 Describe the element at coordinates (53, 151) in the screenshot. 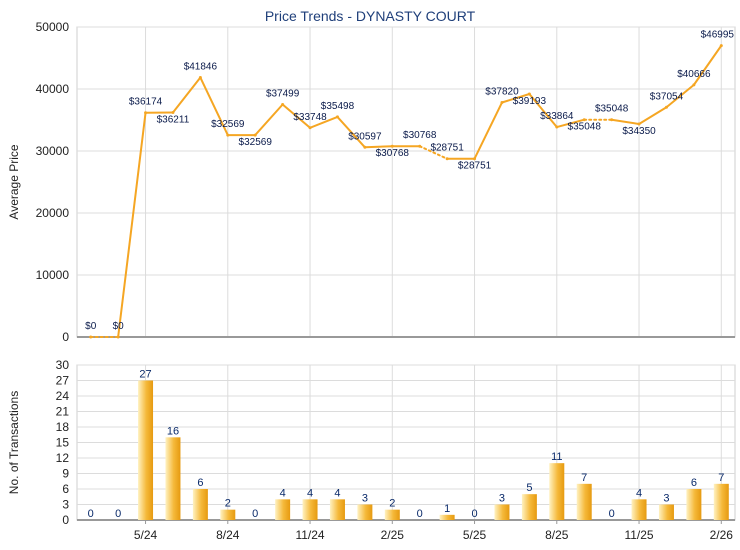

I see `price-y-tick-label: 30000` at that location.